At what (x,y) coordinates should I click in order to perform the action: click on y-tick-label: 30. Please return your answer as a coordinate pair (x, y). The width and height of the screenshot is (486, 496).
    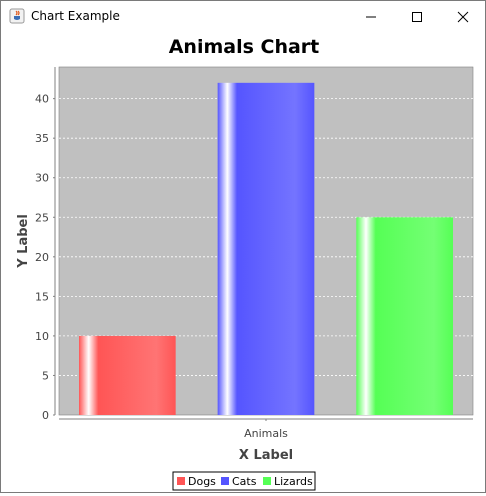
    Looking at the image, I should click on (42, 178).